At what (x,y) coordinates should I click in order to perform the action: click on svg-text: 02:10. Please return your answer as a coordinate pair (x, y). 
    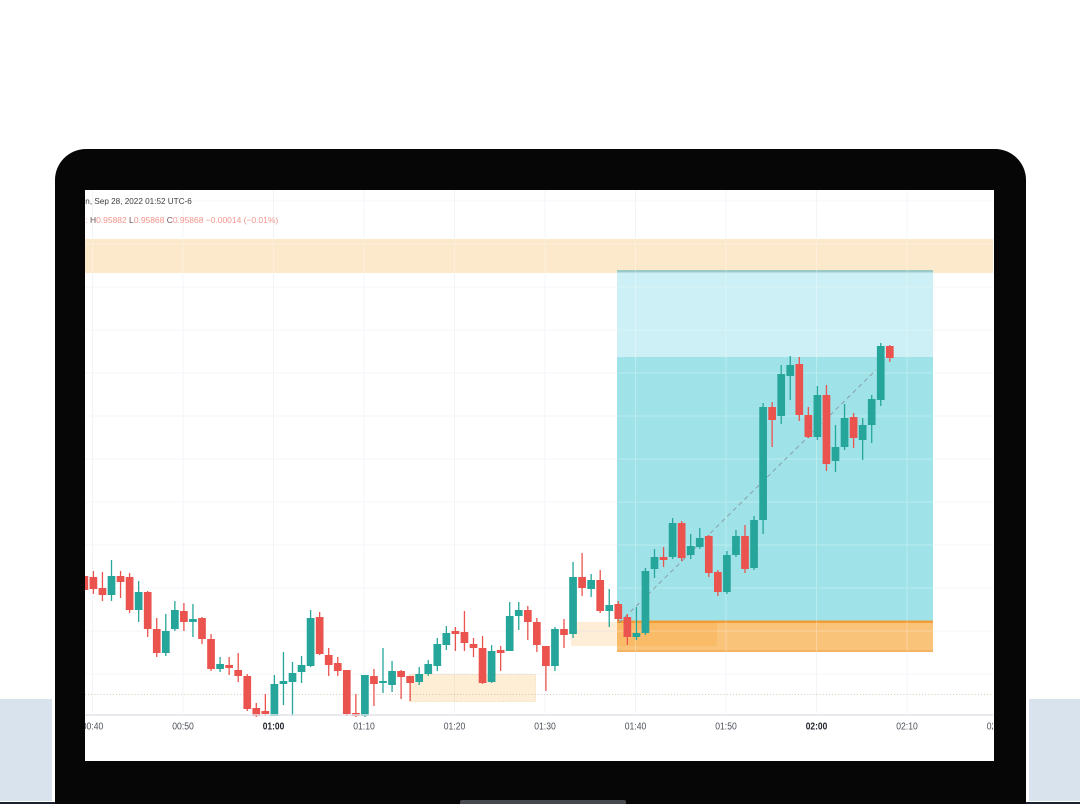
    Looking at the image, I should click on (907, 726).